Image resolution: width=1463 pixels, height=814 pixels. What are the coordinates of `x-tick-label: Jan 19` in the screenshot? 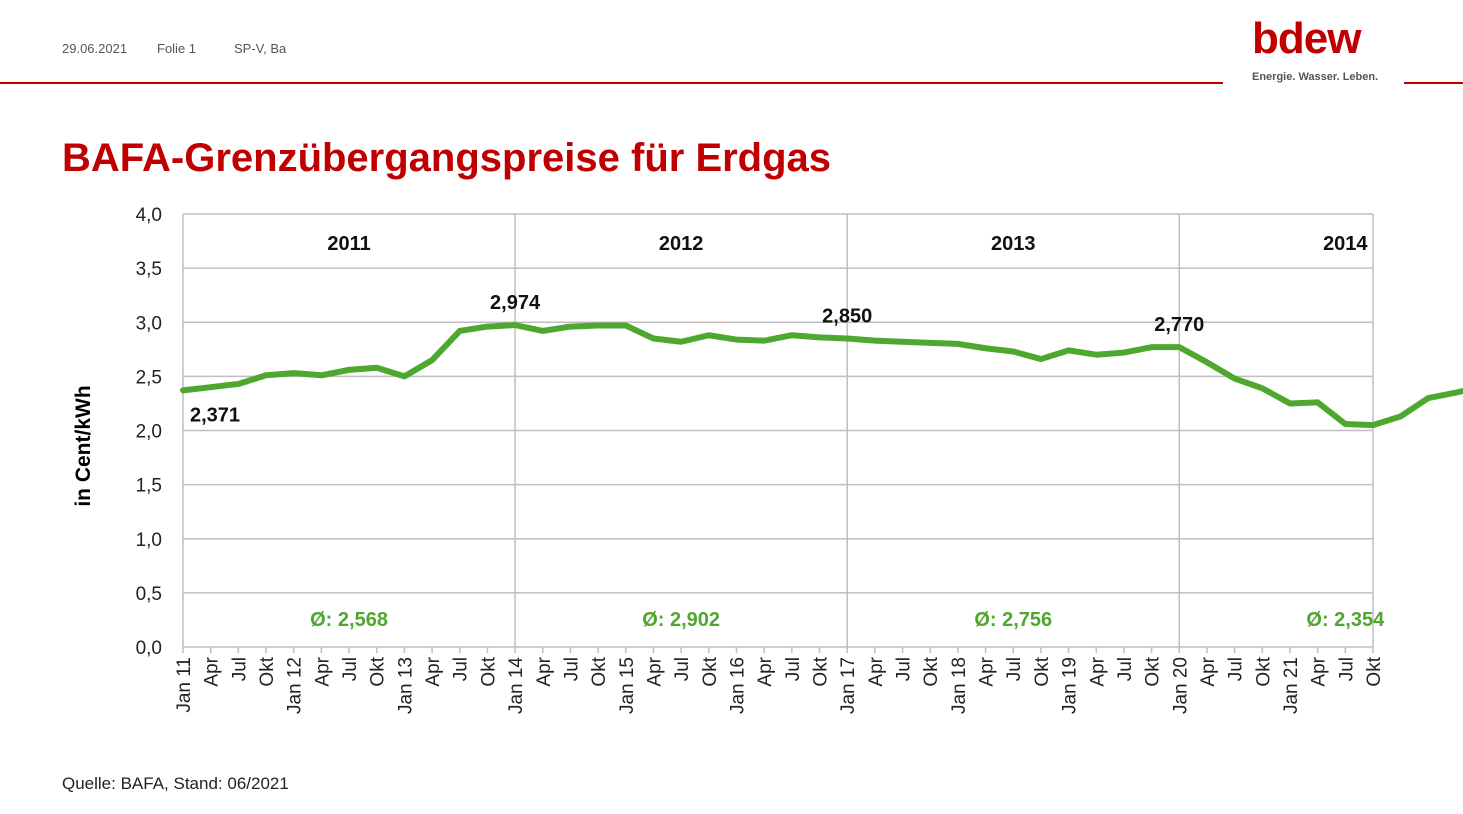 It's located at (1070, 685).